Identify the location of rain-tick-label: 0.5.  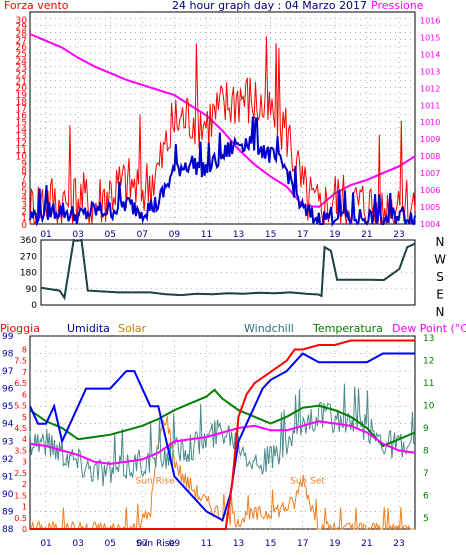
(20, 518).